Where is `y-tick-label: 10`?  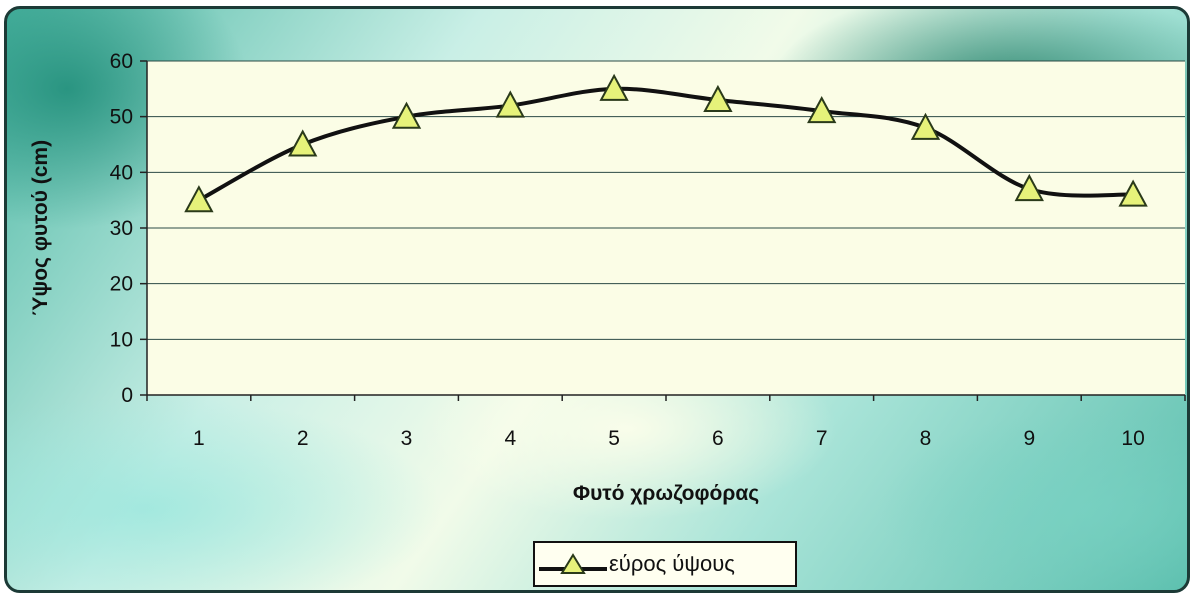
y-tick-label: 10 is located at coordinates (121, 339).